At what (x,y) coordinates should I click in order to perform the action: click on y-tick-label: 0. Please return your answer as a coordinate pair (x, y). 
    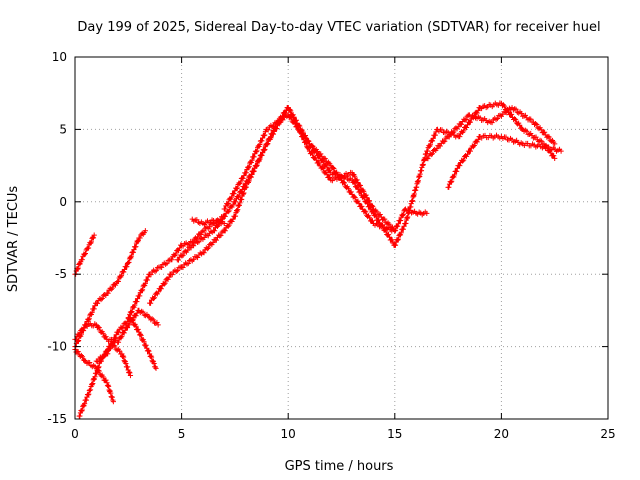
    Looking at the image, I should click on (63, 202).